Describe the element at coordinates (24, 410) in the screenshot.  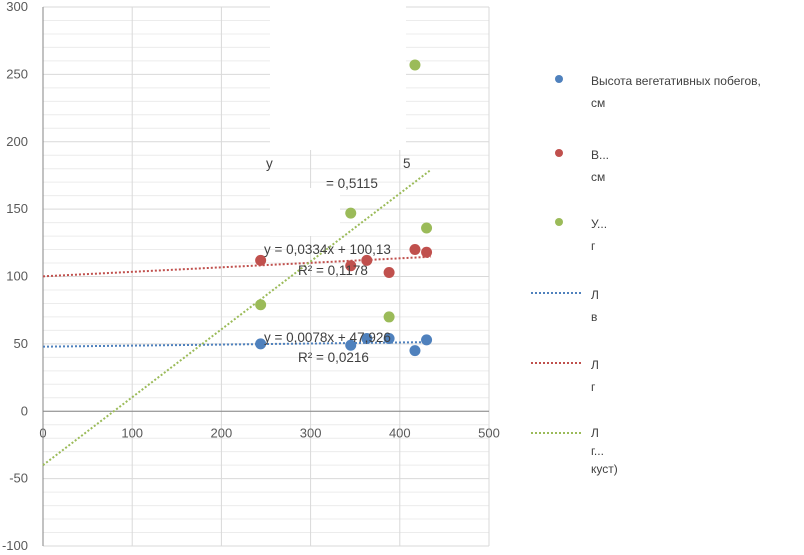
I see `y-tick-label: 0` at that location.